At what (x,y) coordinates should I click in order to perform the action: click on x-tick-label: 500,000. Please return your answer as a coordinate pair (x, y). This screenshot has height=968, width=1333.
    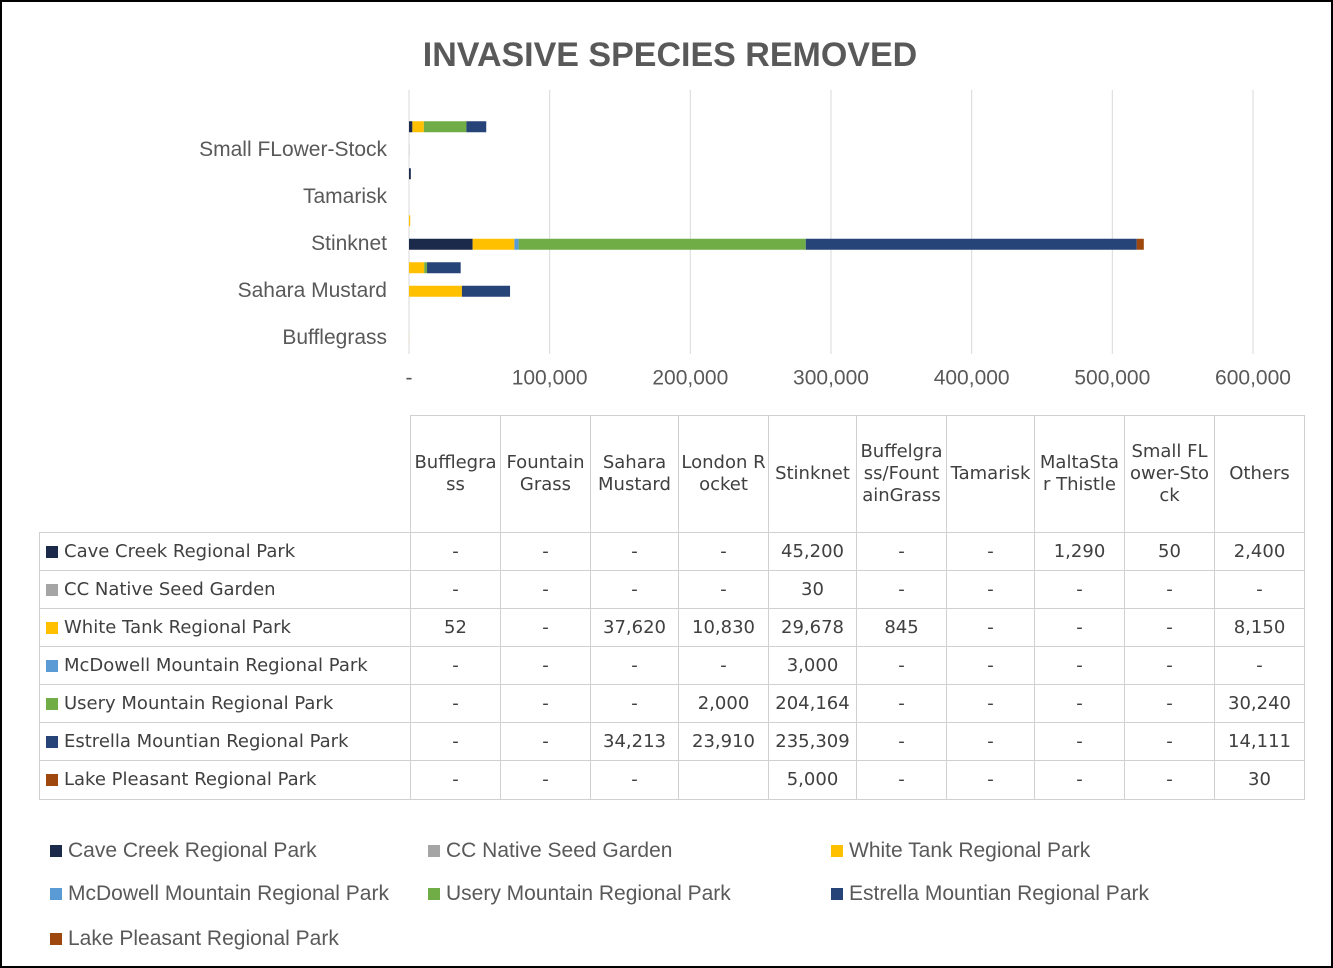
    Looking at the image, I should click on (1112, 378).